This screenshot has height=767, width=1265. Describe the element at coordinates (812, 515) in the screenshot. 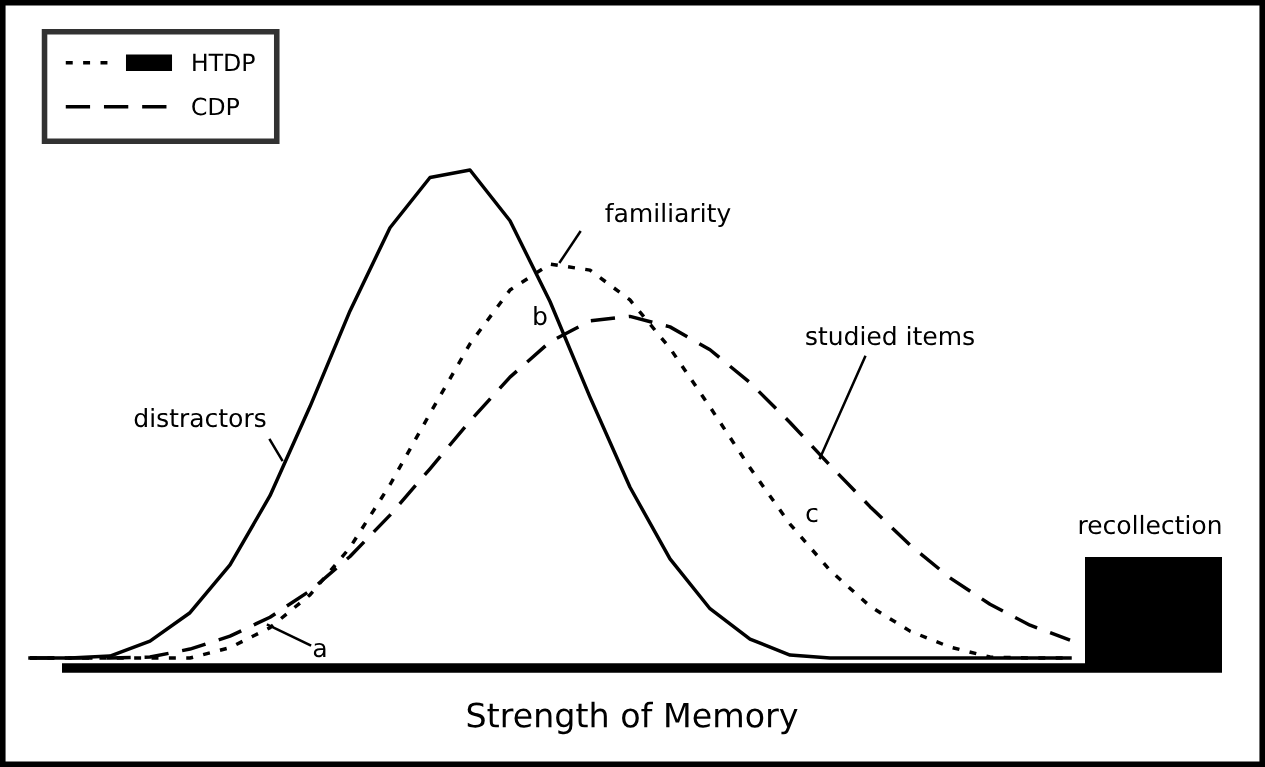

I see `annotation: c` at that location.